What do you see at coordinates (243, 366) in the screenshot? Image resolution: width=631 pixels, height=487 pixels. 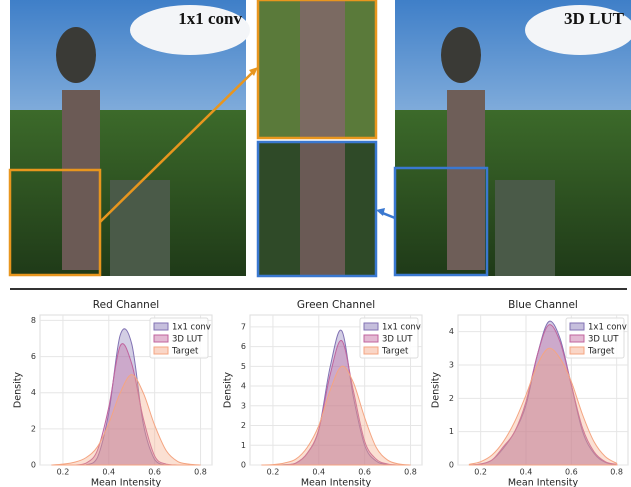 I see `y-tick-label: 5` at bounding box center [243, 366].